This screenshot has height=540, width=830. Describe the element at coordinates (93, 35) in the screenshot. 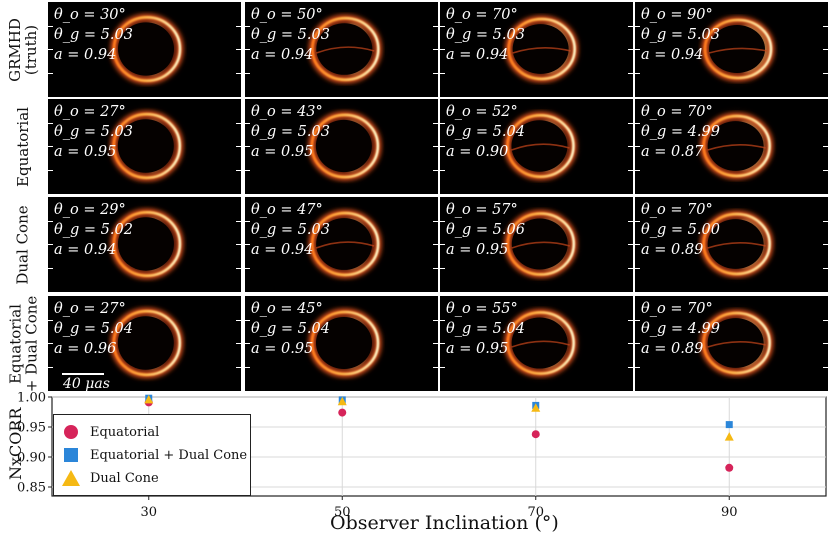

I see `panel-parameters: θ_o = 30° θ_g = 5.03 a = 0.94` at that location.